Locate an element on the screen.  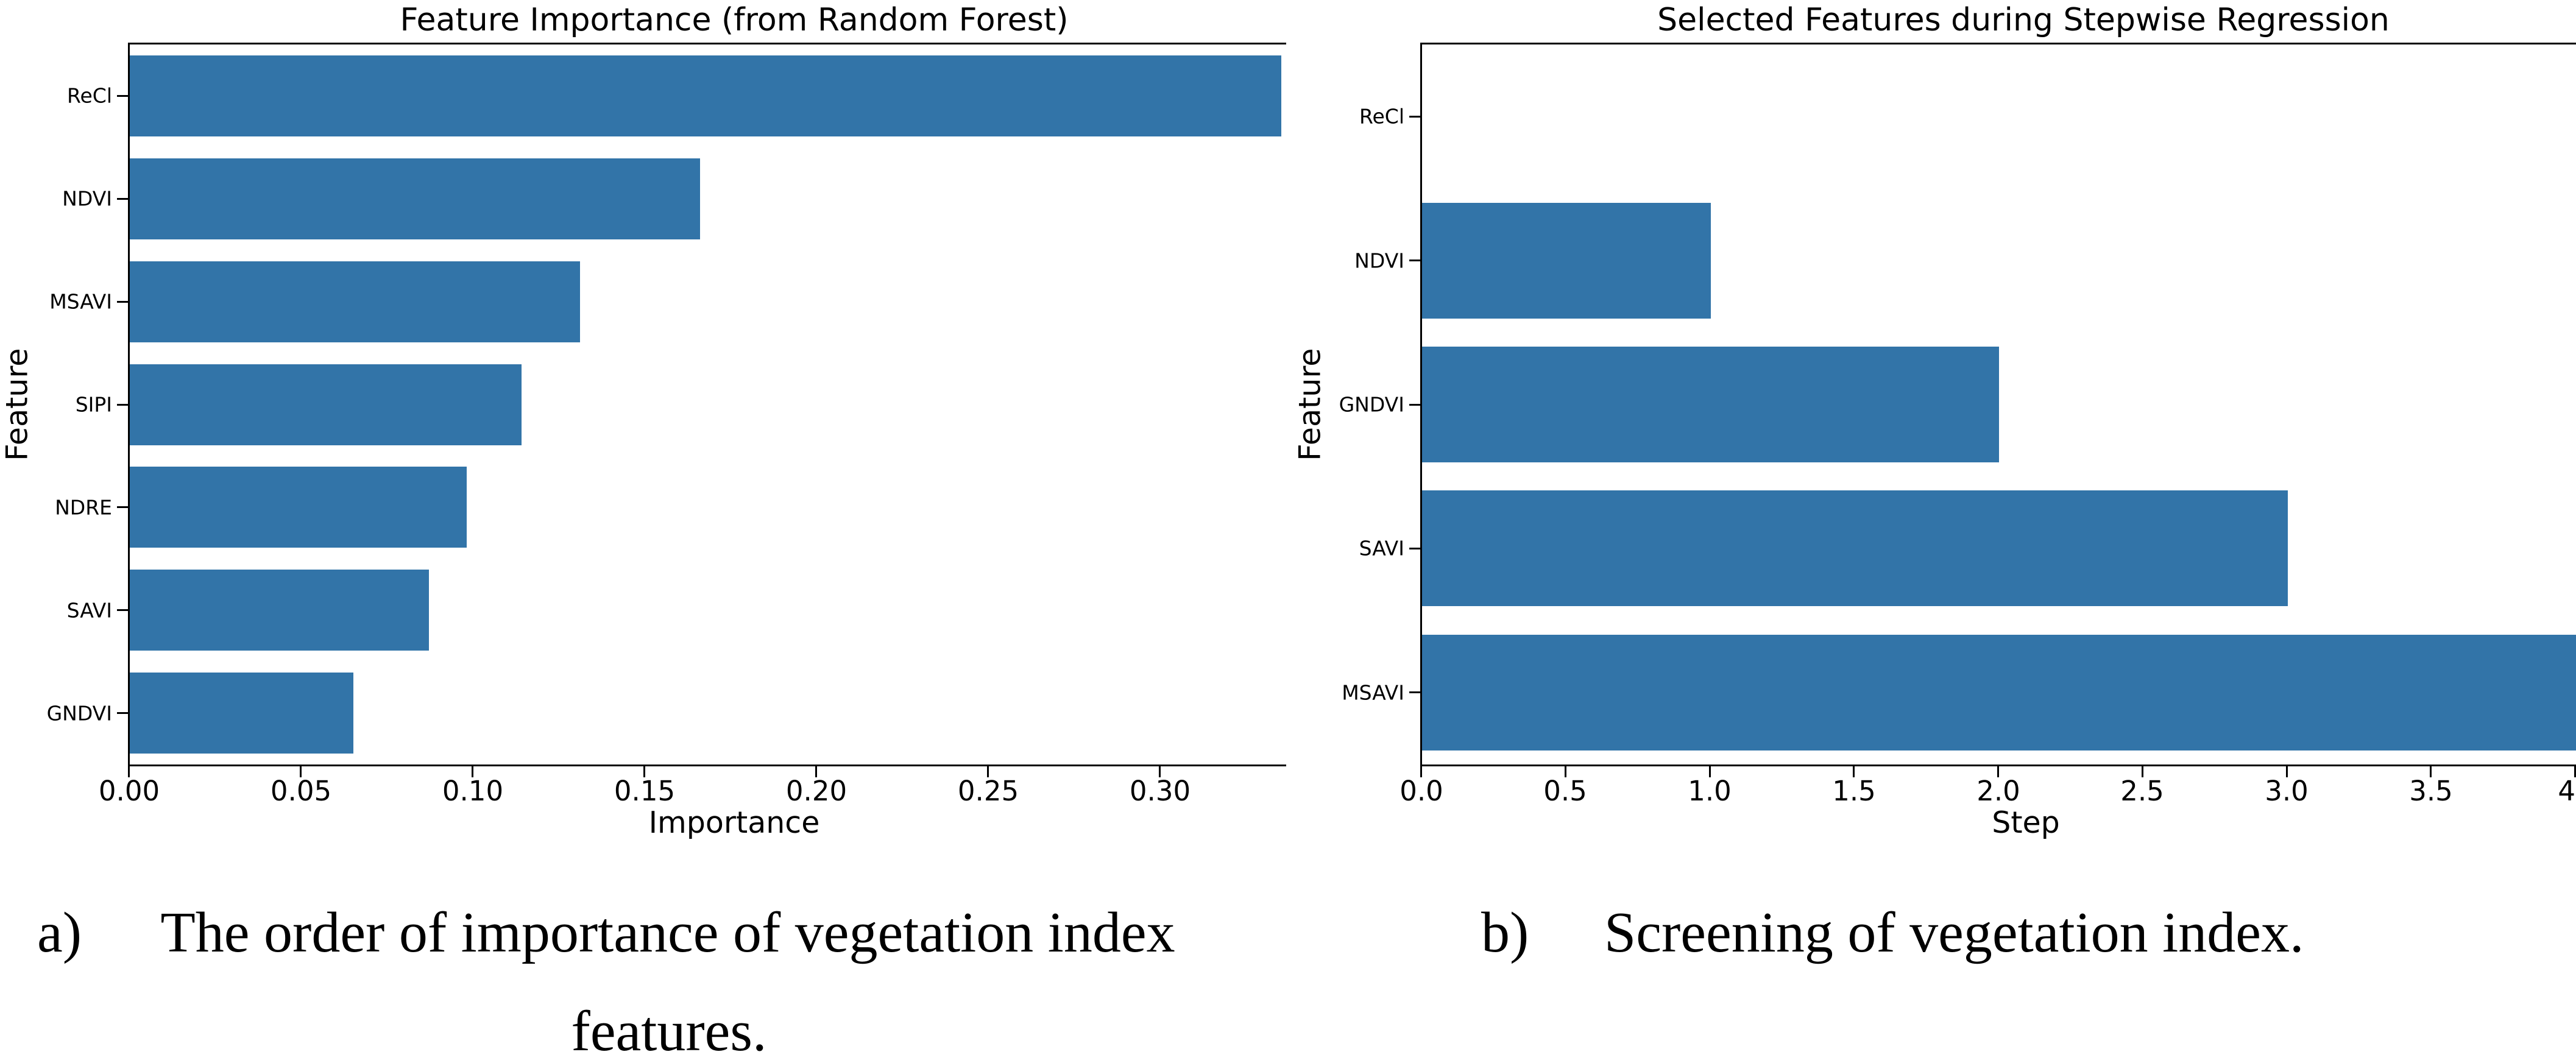
x-tick-label-2.0: 2.0 is located at coordinates (1998, 791).